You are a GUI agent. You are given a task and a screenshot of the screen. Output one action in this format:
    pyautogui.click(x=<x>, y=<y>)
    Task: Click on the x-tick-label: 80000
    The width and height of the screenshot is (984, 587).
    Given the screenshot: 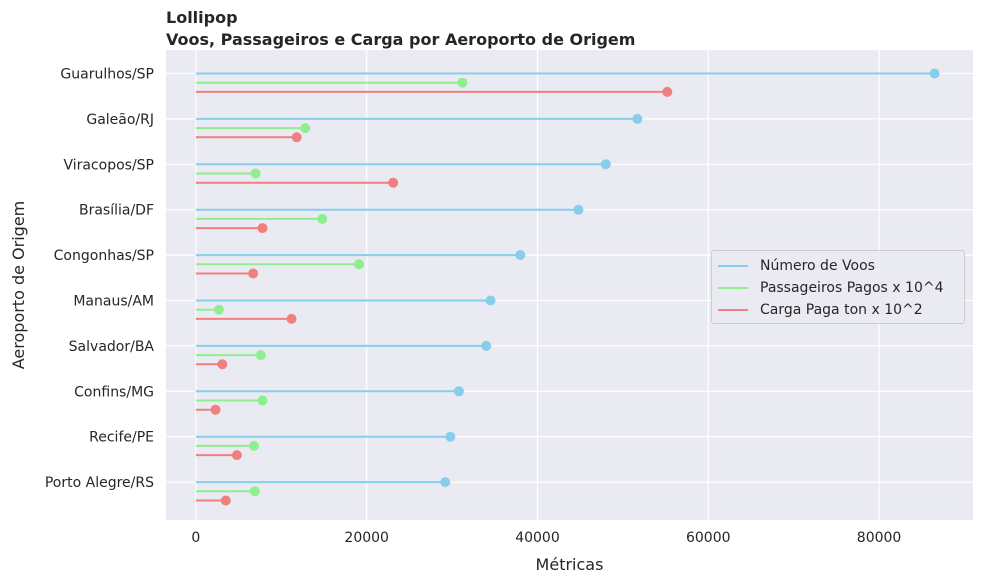 What is the action you would take?
    pyautogui.click(x=879, y=538)
    